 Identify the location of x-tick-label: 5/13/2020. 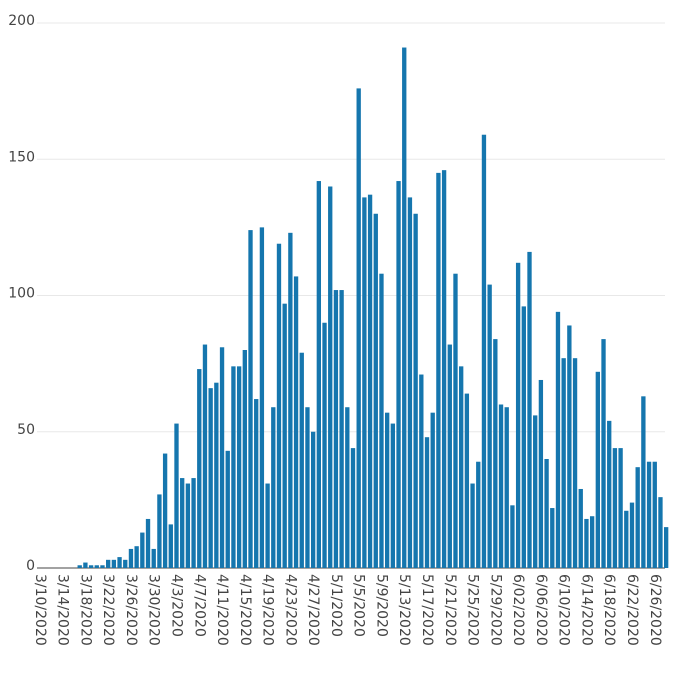
(404, 610).